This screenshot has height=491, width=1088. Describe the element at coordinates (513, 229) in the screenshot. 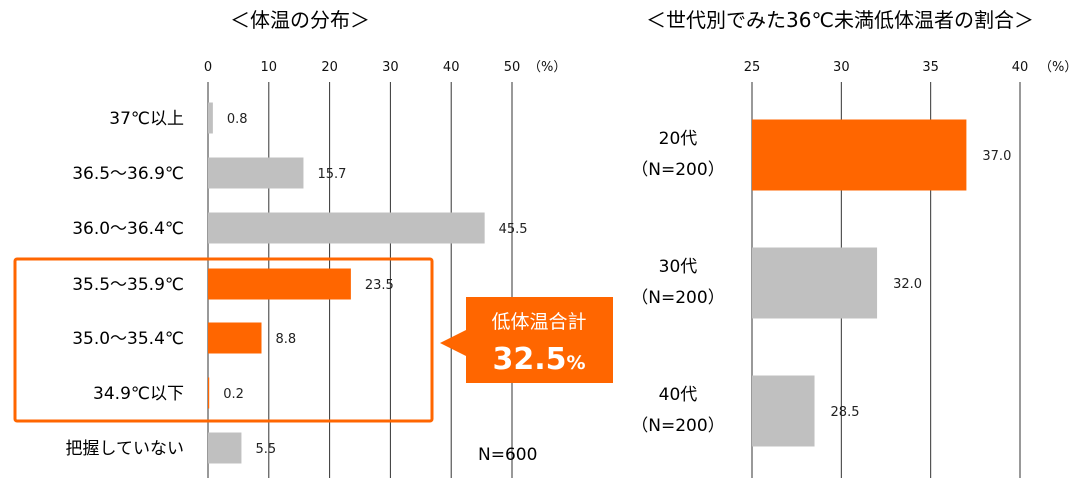

I see `left-value-label: 45.5` at that location.